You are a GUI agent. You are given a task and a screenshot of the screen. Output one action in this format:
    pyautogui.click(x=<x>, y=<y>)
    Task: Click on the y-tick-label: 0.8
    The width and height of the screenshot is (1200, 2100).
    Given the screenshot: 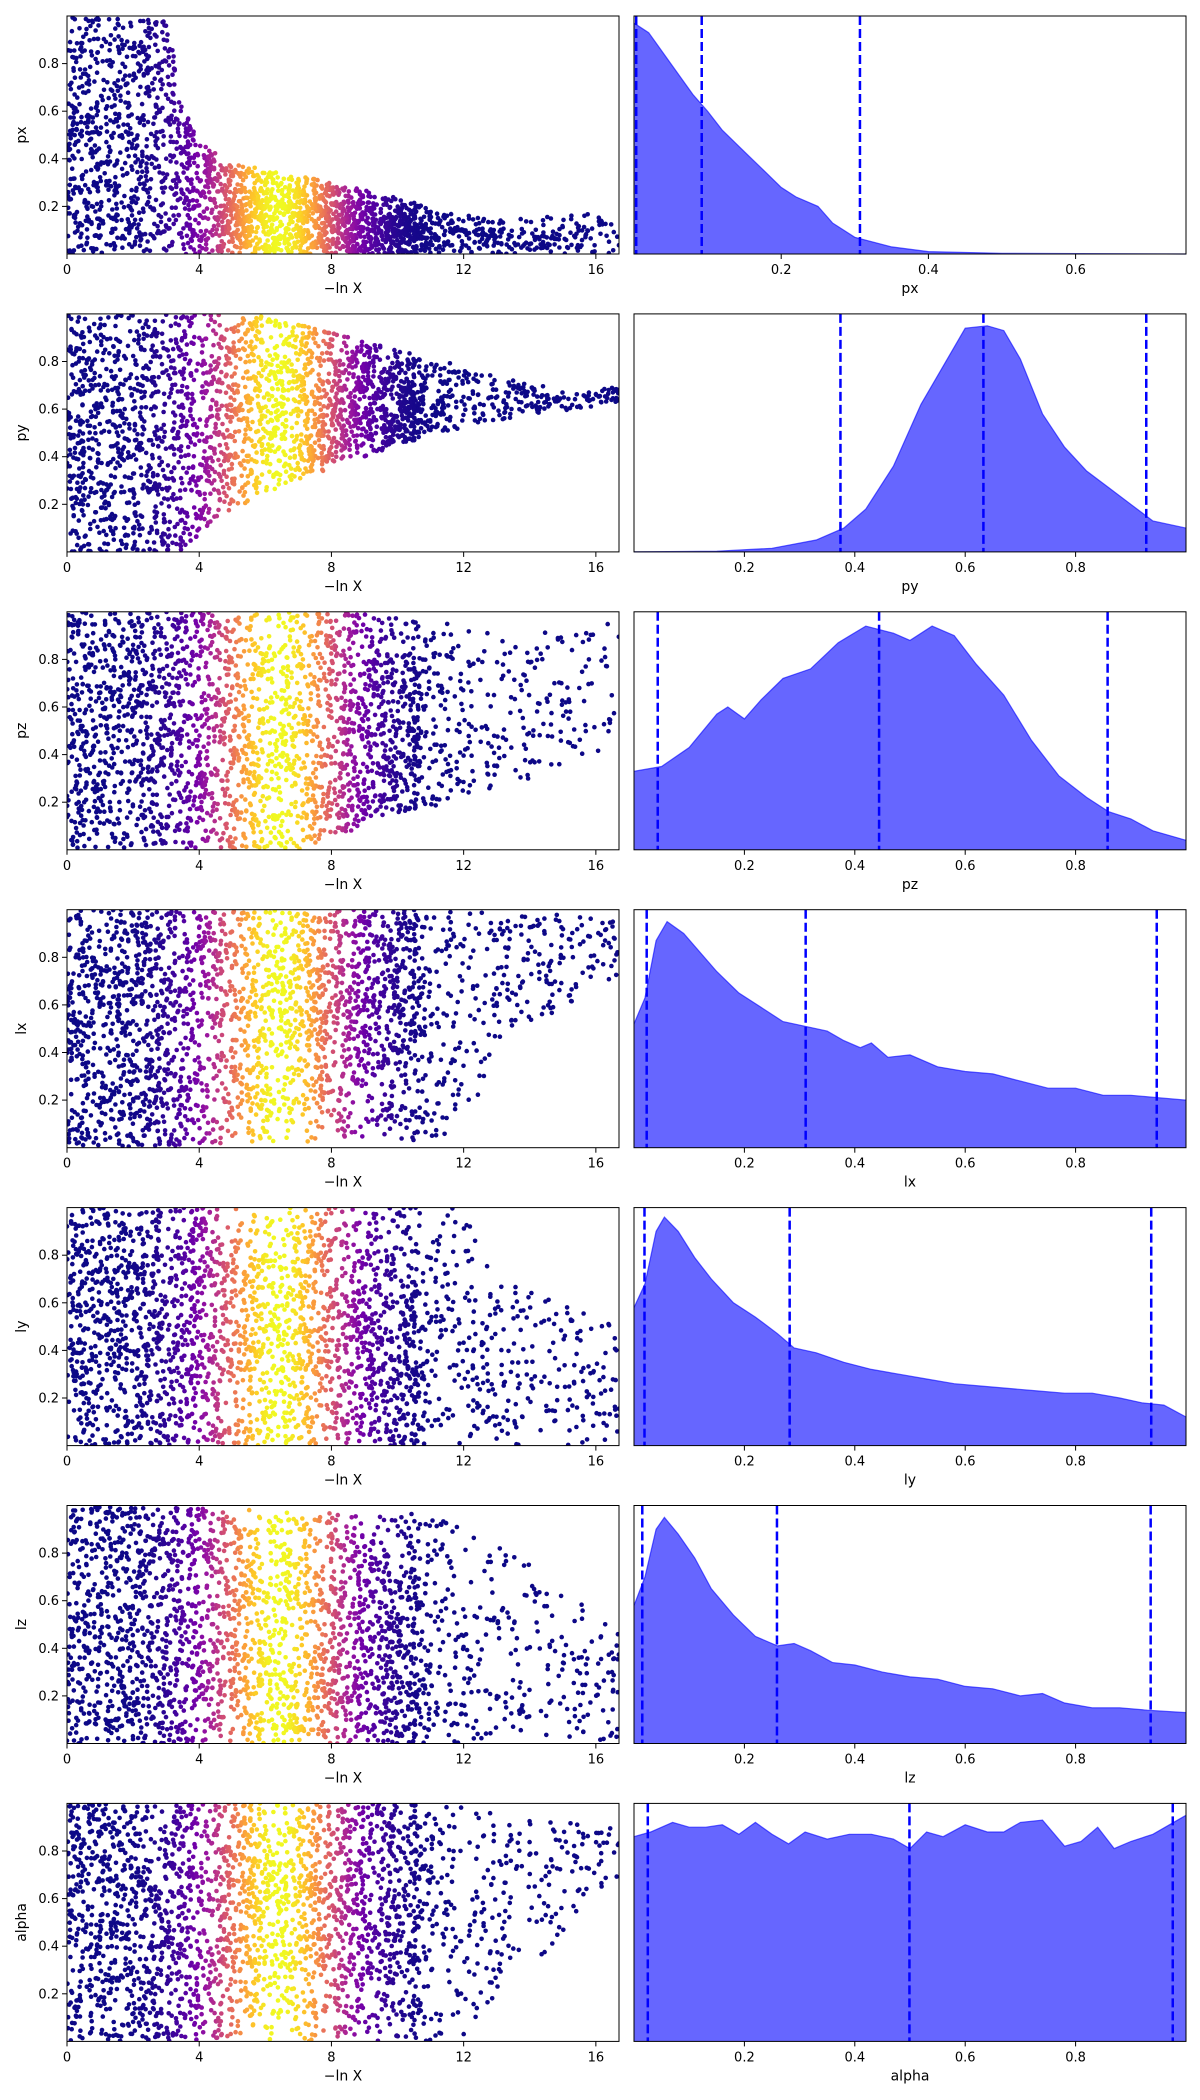 What is the action you would take?
    pyautogui.click(x=48, y=64)
    